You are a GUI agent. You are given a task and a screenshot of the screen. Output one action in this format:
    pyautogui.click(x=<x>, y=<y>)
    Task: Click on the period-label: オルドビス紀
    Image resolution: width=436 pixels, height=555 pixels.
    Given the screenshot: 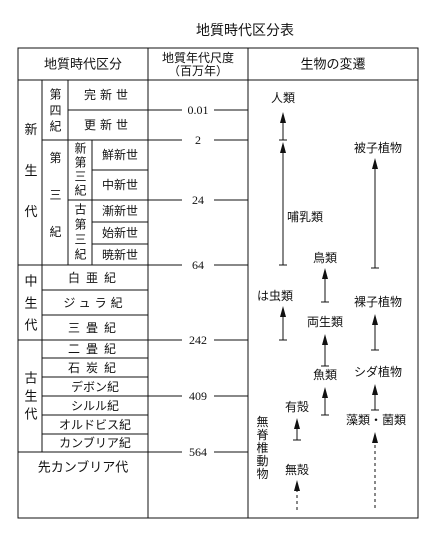 What is the action you would take?
    pyautogui.click(x=95, y=425)
    